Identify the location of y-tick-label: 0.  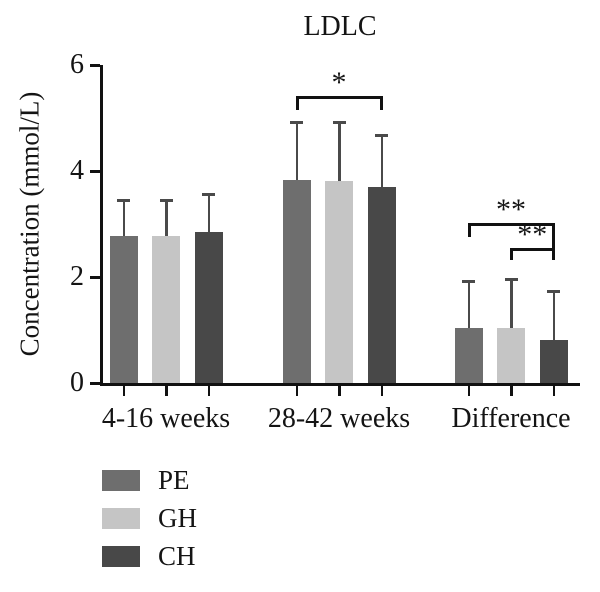
(77, 382).